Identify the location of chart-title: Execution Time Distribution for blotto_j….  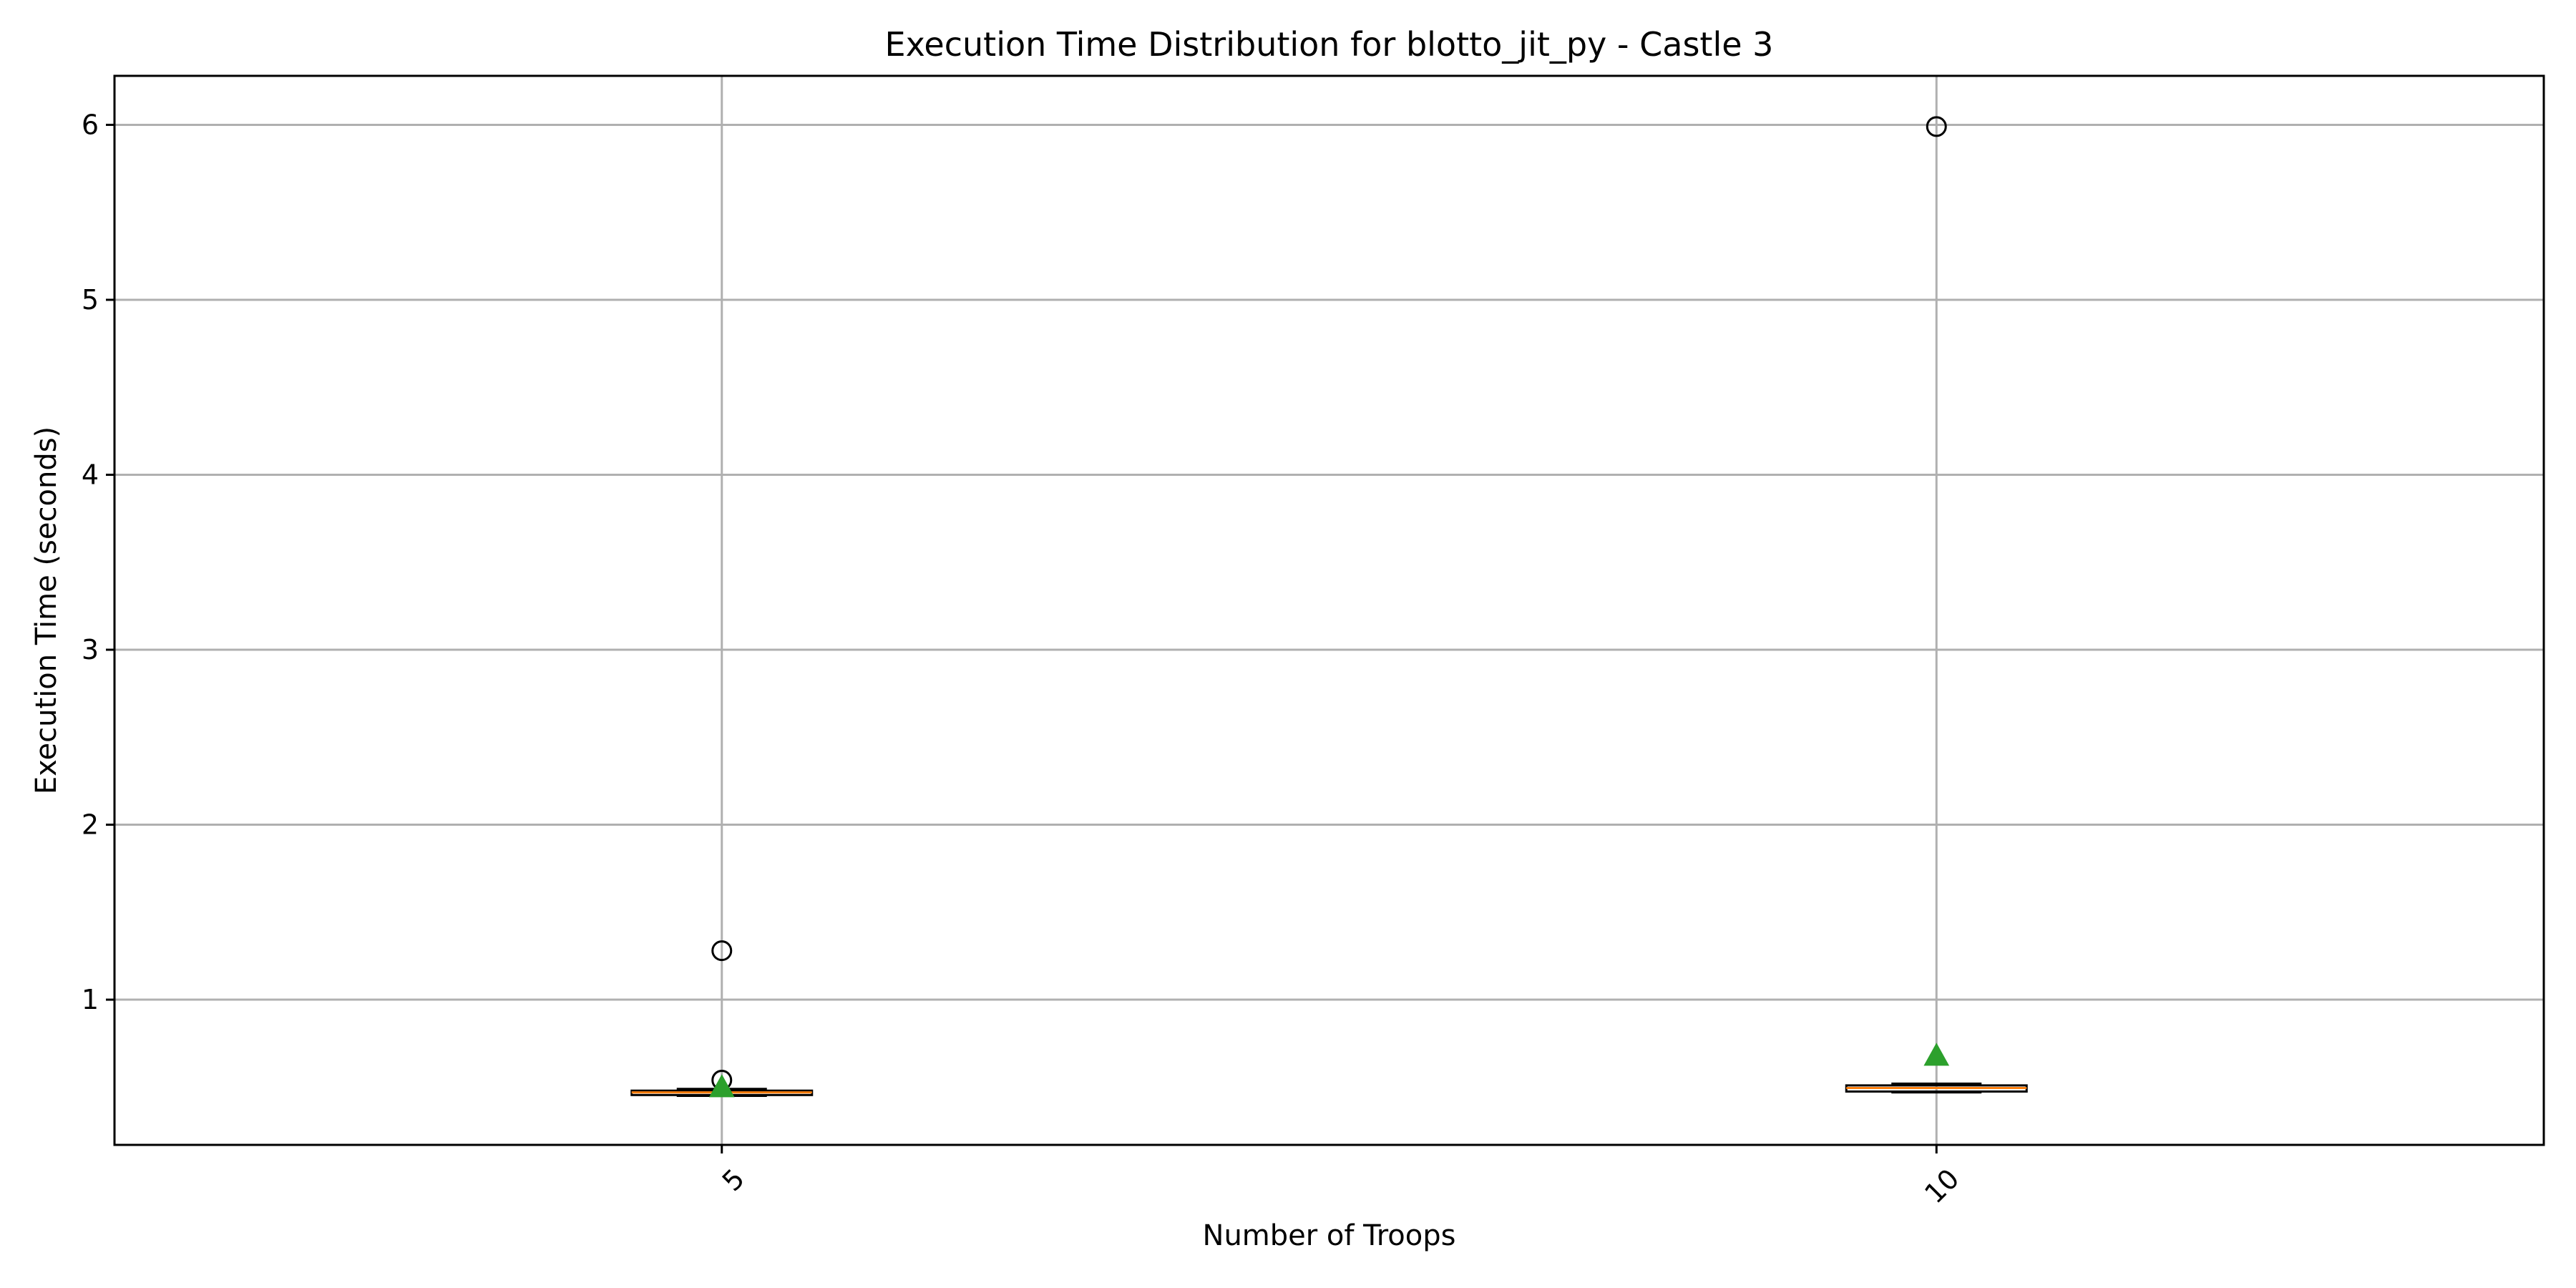
(1329, 44).